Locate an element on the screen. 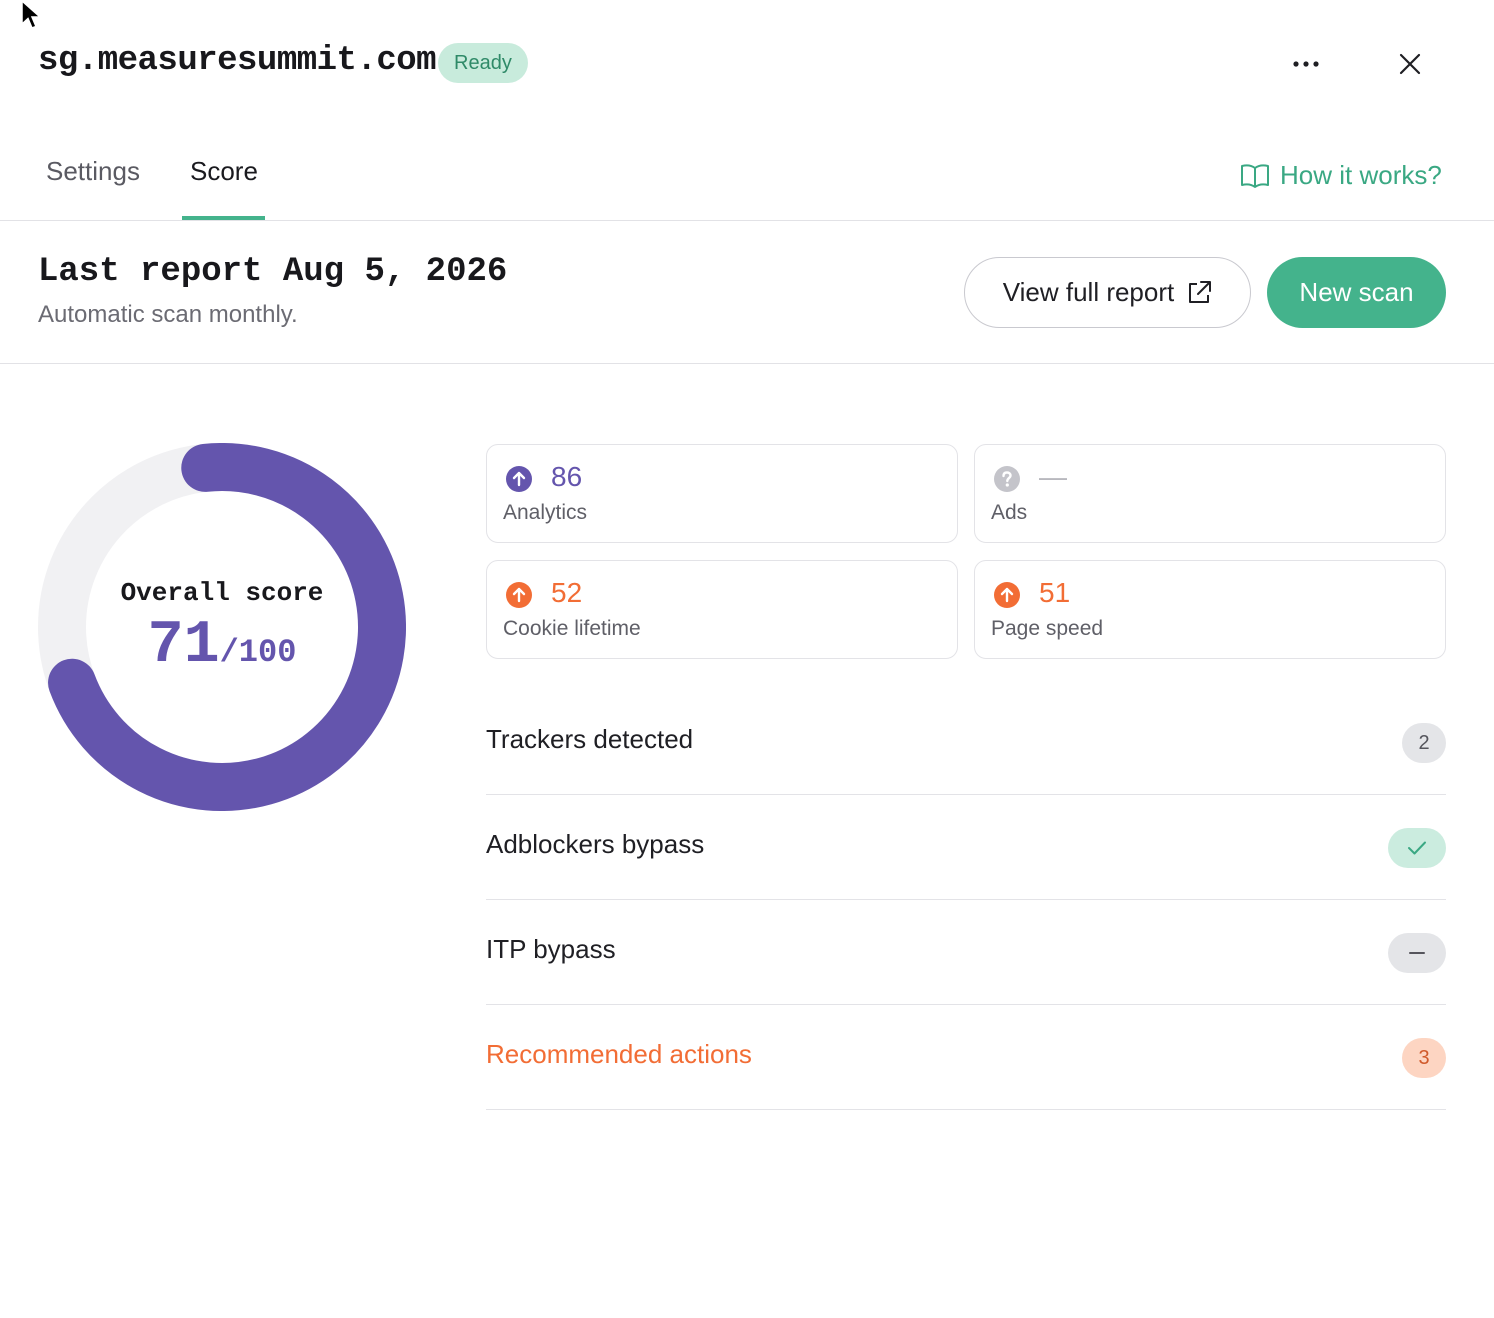  question-circle-icon is located at coordinates (1007, 479).